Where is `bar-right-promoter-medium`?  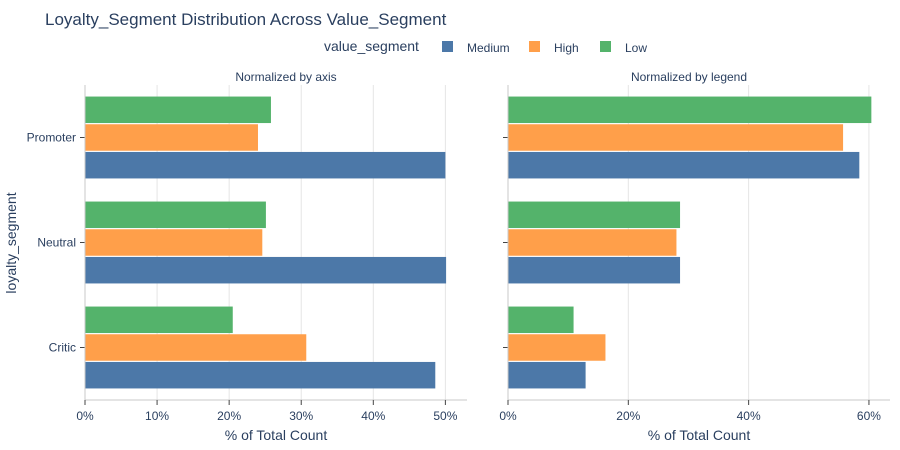
bar-right-promoter-medium is located at coordinates (684, 165).